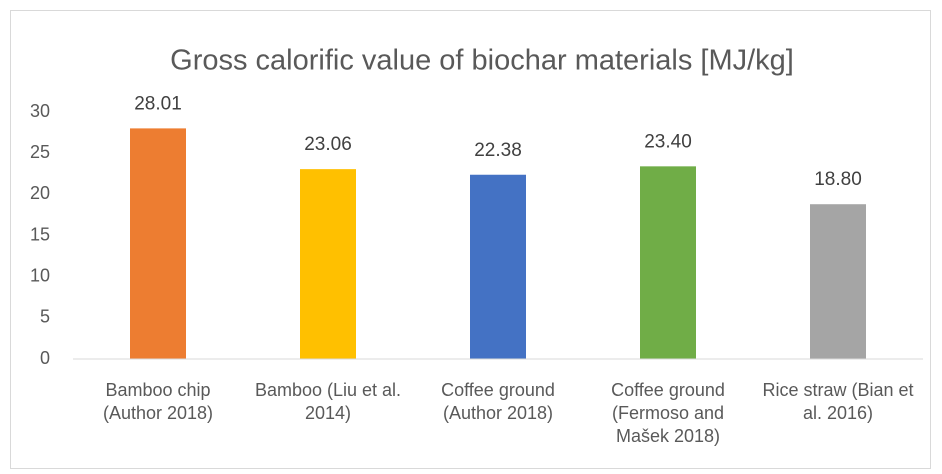  What do you see at coordinates (158, 401) in the screenshot?
I see `x-tick-label: Bamboo chip (Author 2018)` at bounding box center [158, 401].